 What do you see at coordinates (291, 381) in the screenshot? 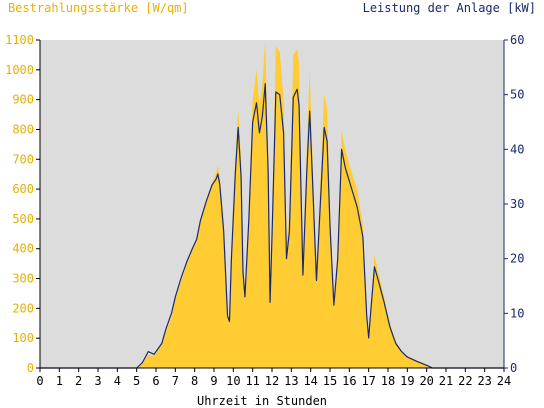
I see `x-tick-label: 13` at bounding box center [291, 381].